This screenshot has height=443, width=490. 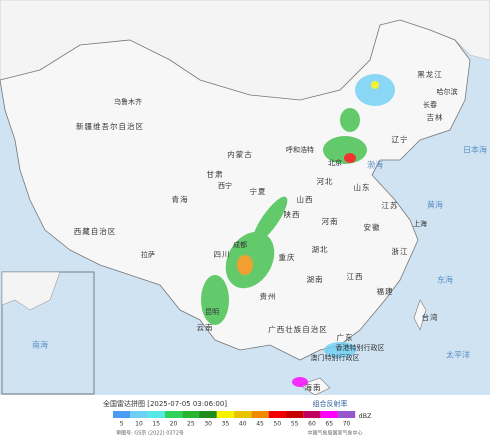 I want to click on region-label: 台湾, so click(x=430, y=317).